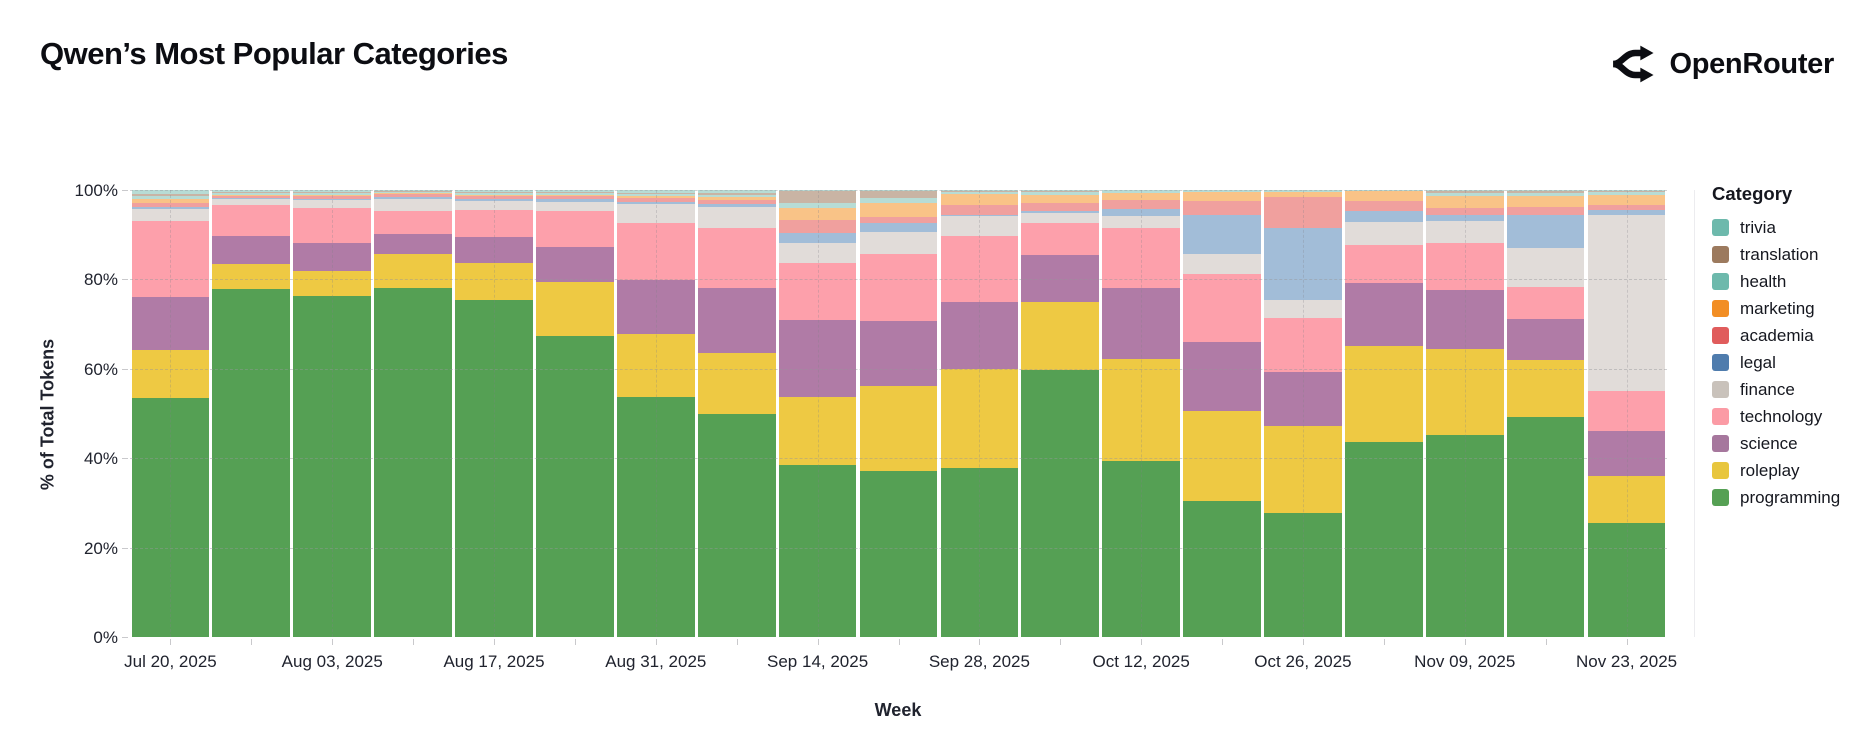 The height and width of the screenshot is (736, 1876). I want to click on stacked-bar-Sep-14-2025, so click(817, 413).